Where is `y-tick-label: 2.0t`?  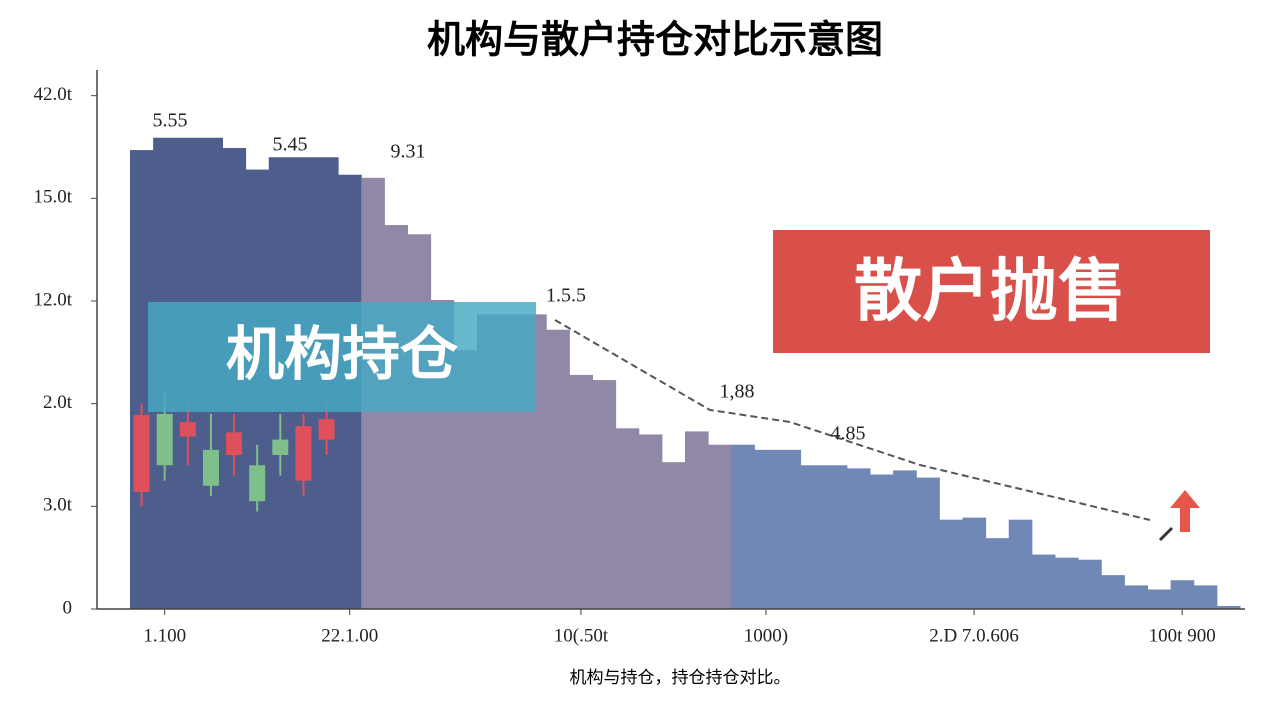 y-tick-label: 2.0t is located at coordinates (58, 402).